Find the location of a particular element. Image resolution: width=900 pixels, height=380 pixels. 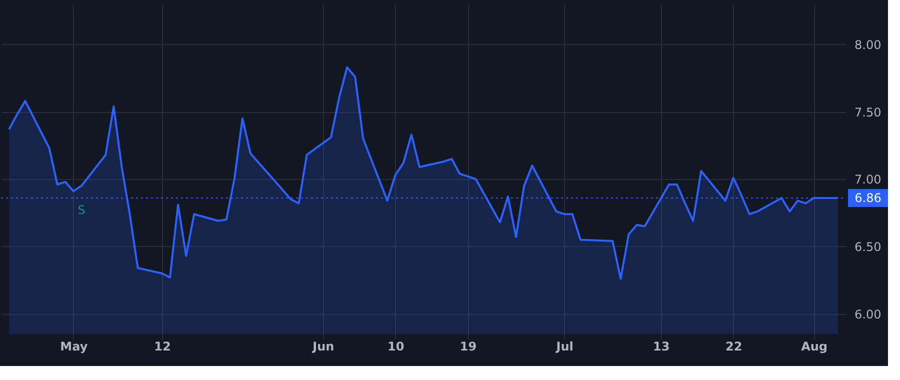

x-tick-label: 22 is located at coordinates (733, 347).